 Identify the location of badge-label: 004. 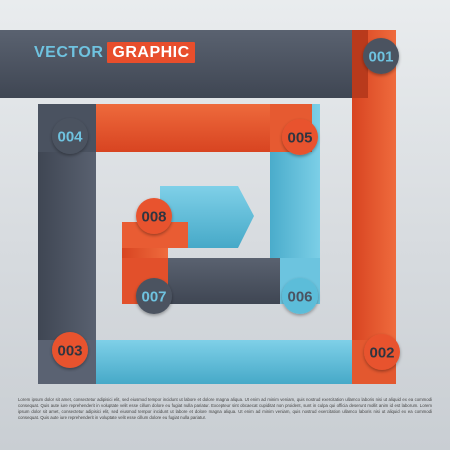
(70, 137).